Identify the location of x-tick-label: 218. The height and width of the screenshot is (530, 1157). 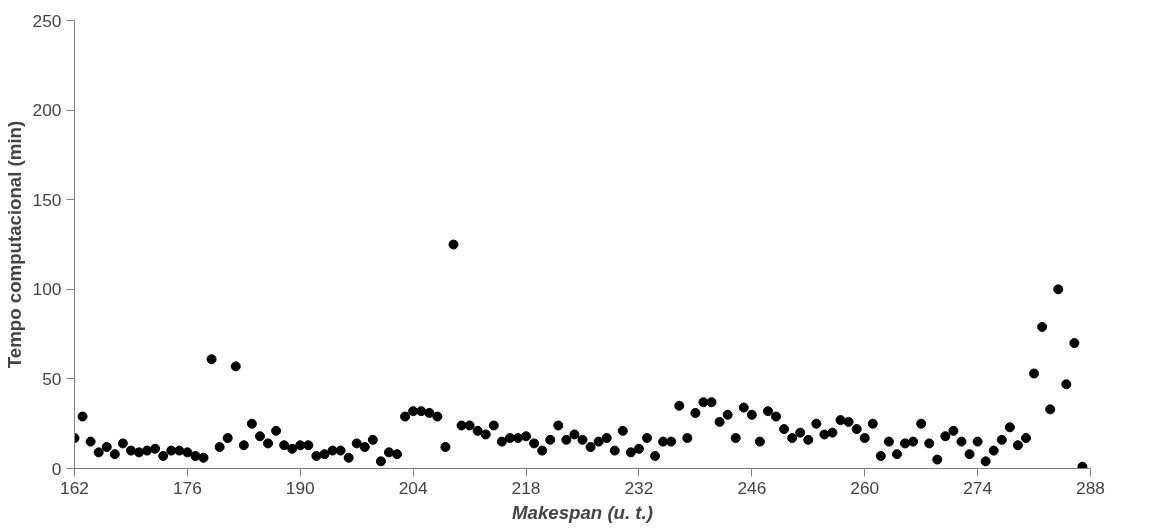
(526, 487).